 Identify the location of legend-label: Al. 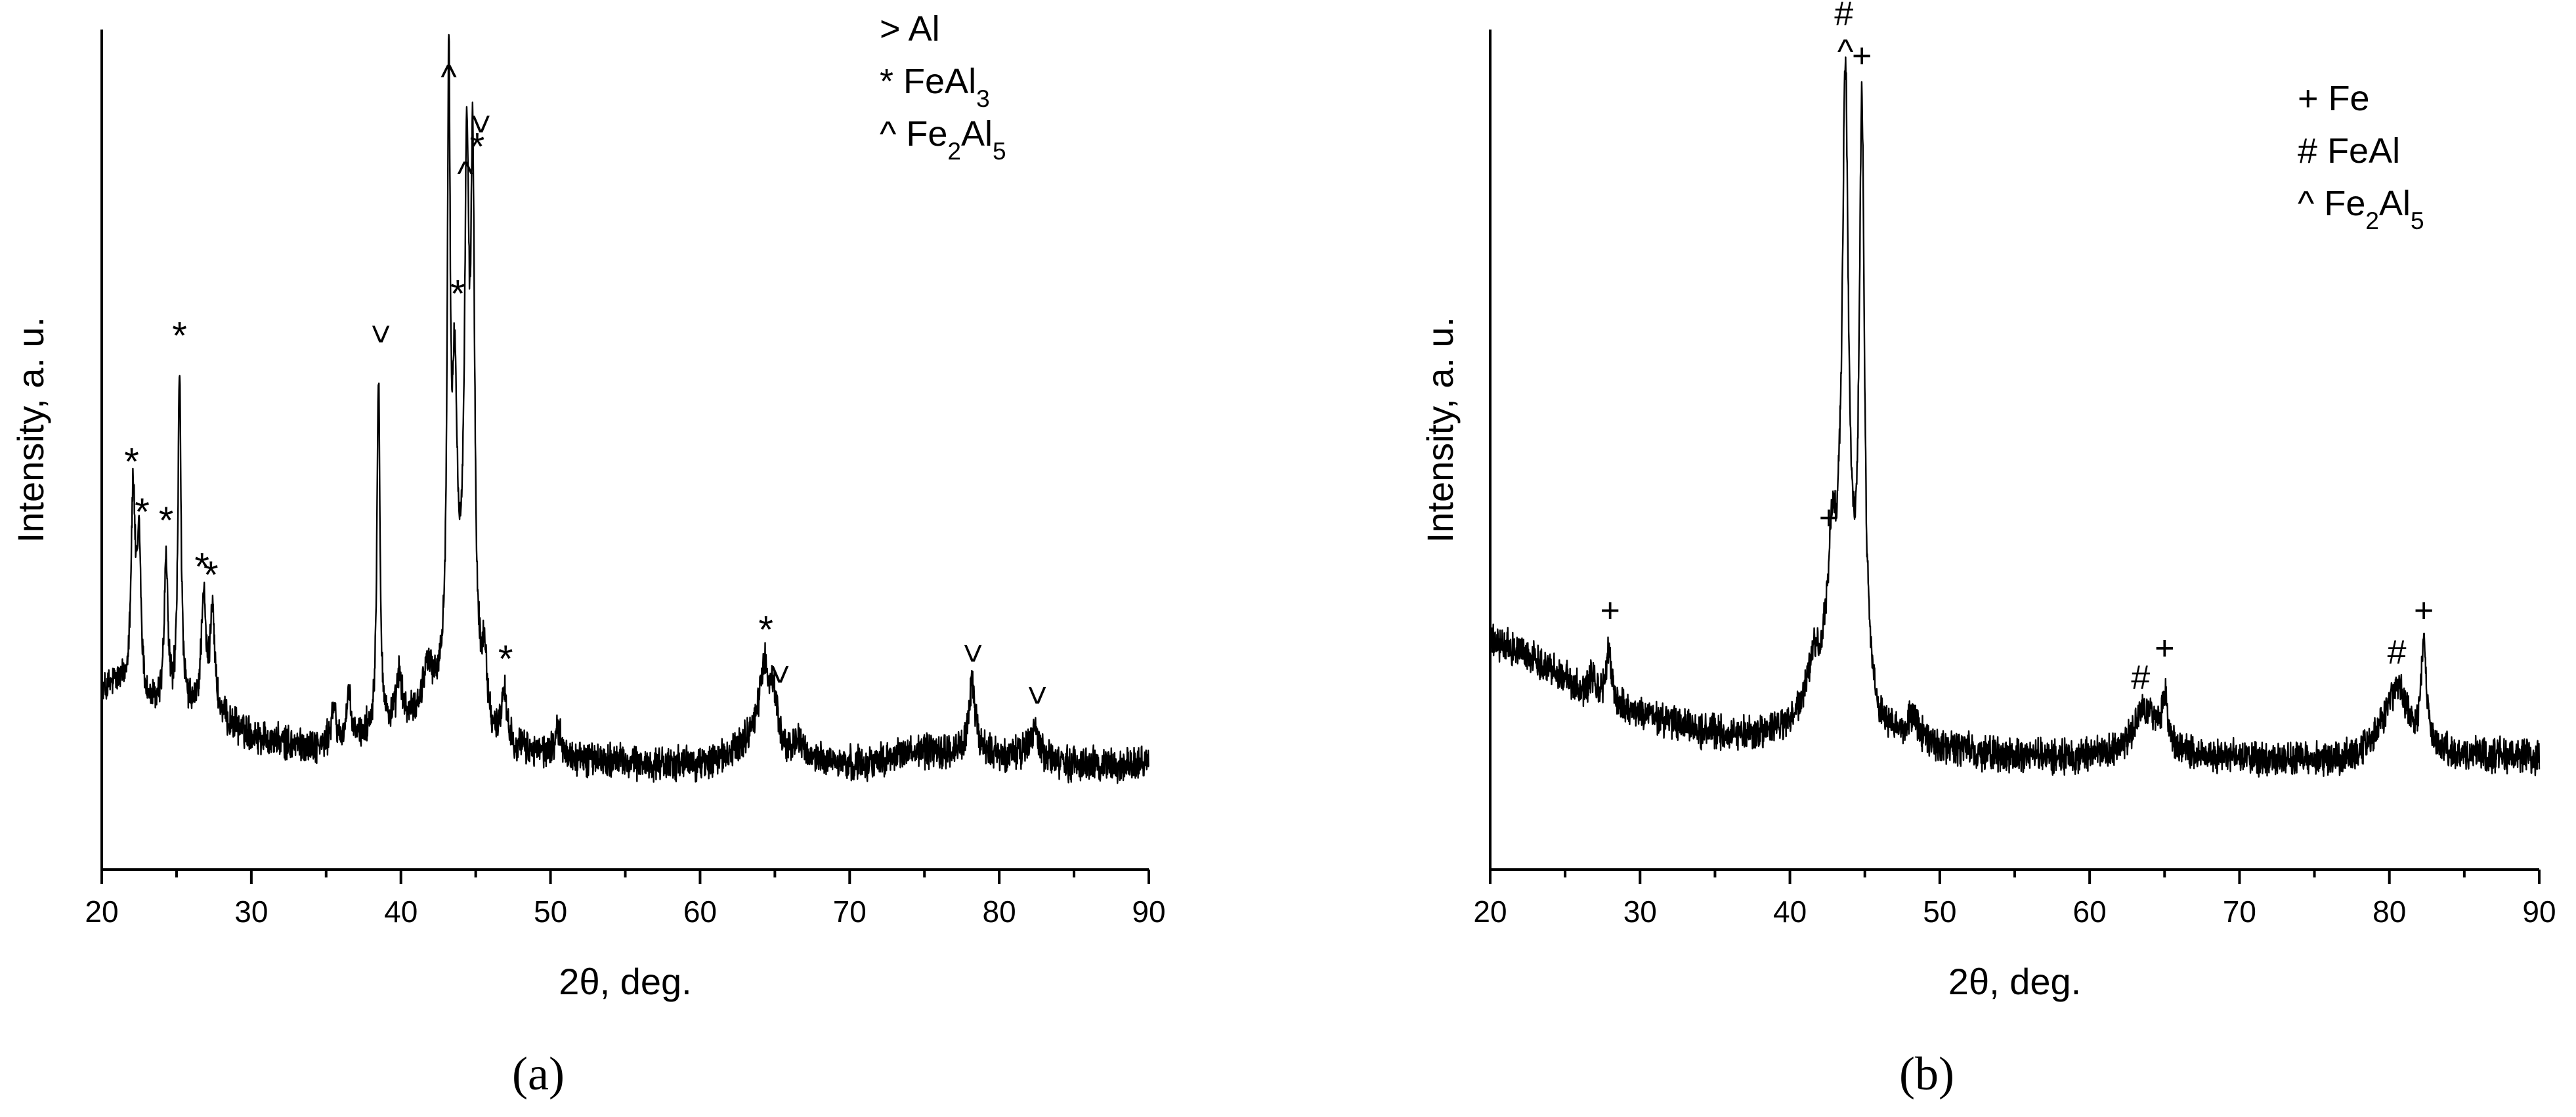
(924, 29).